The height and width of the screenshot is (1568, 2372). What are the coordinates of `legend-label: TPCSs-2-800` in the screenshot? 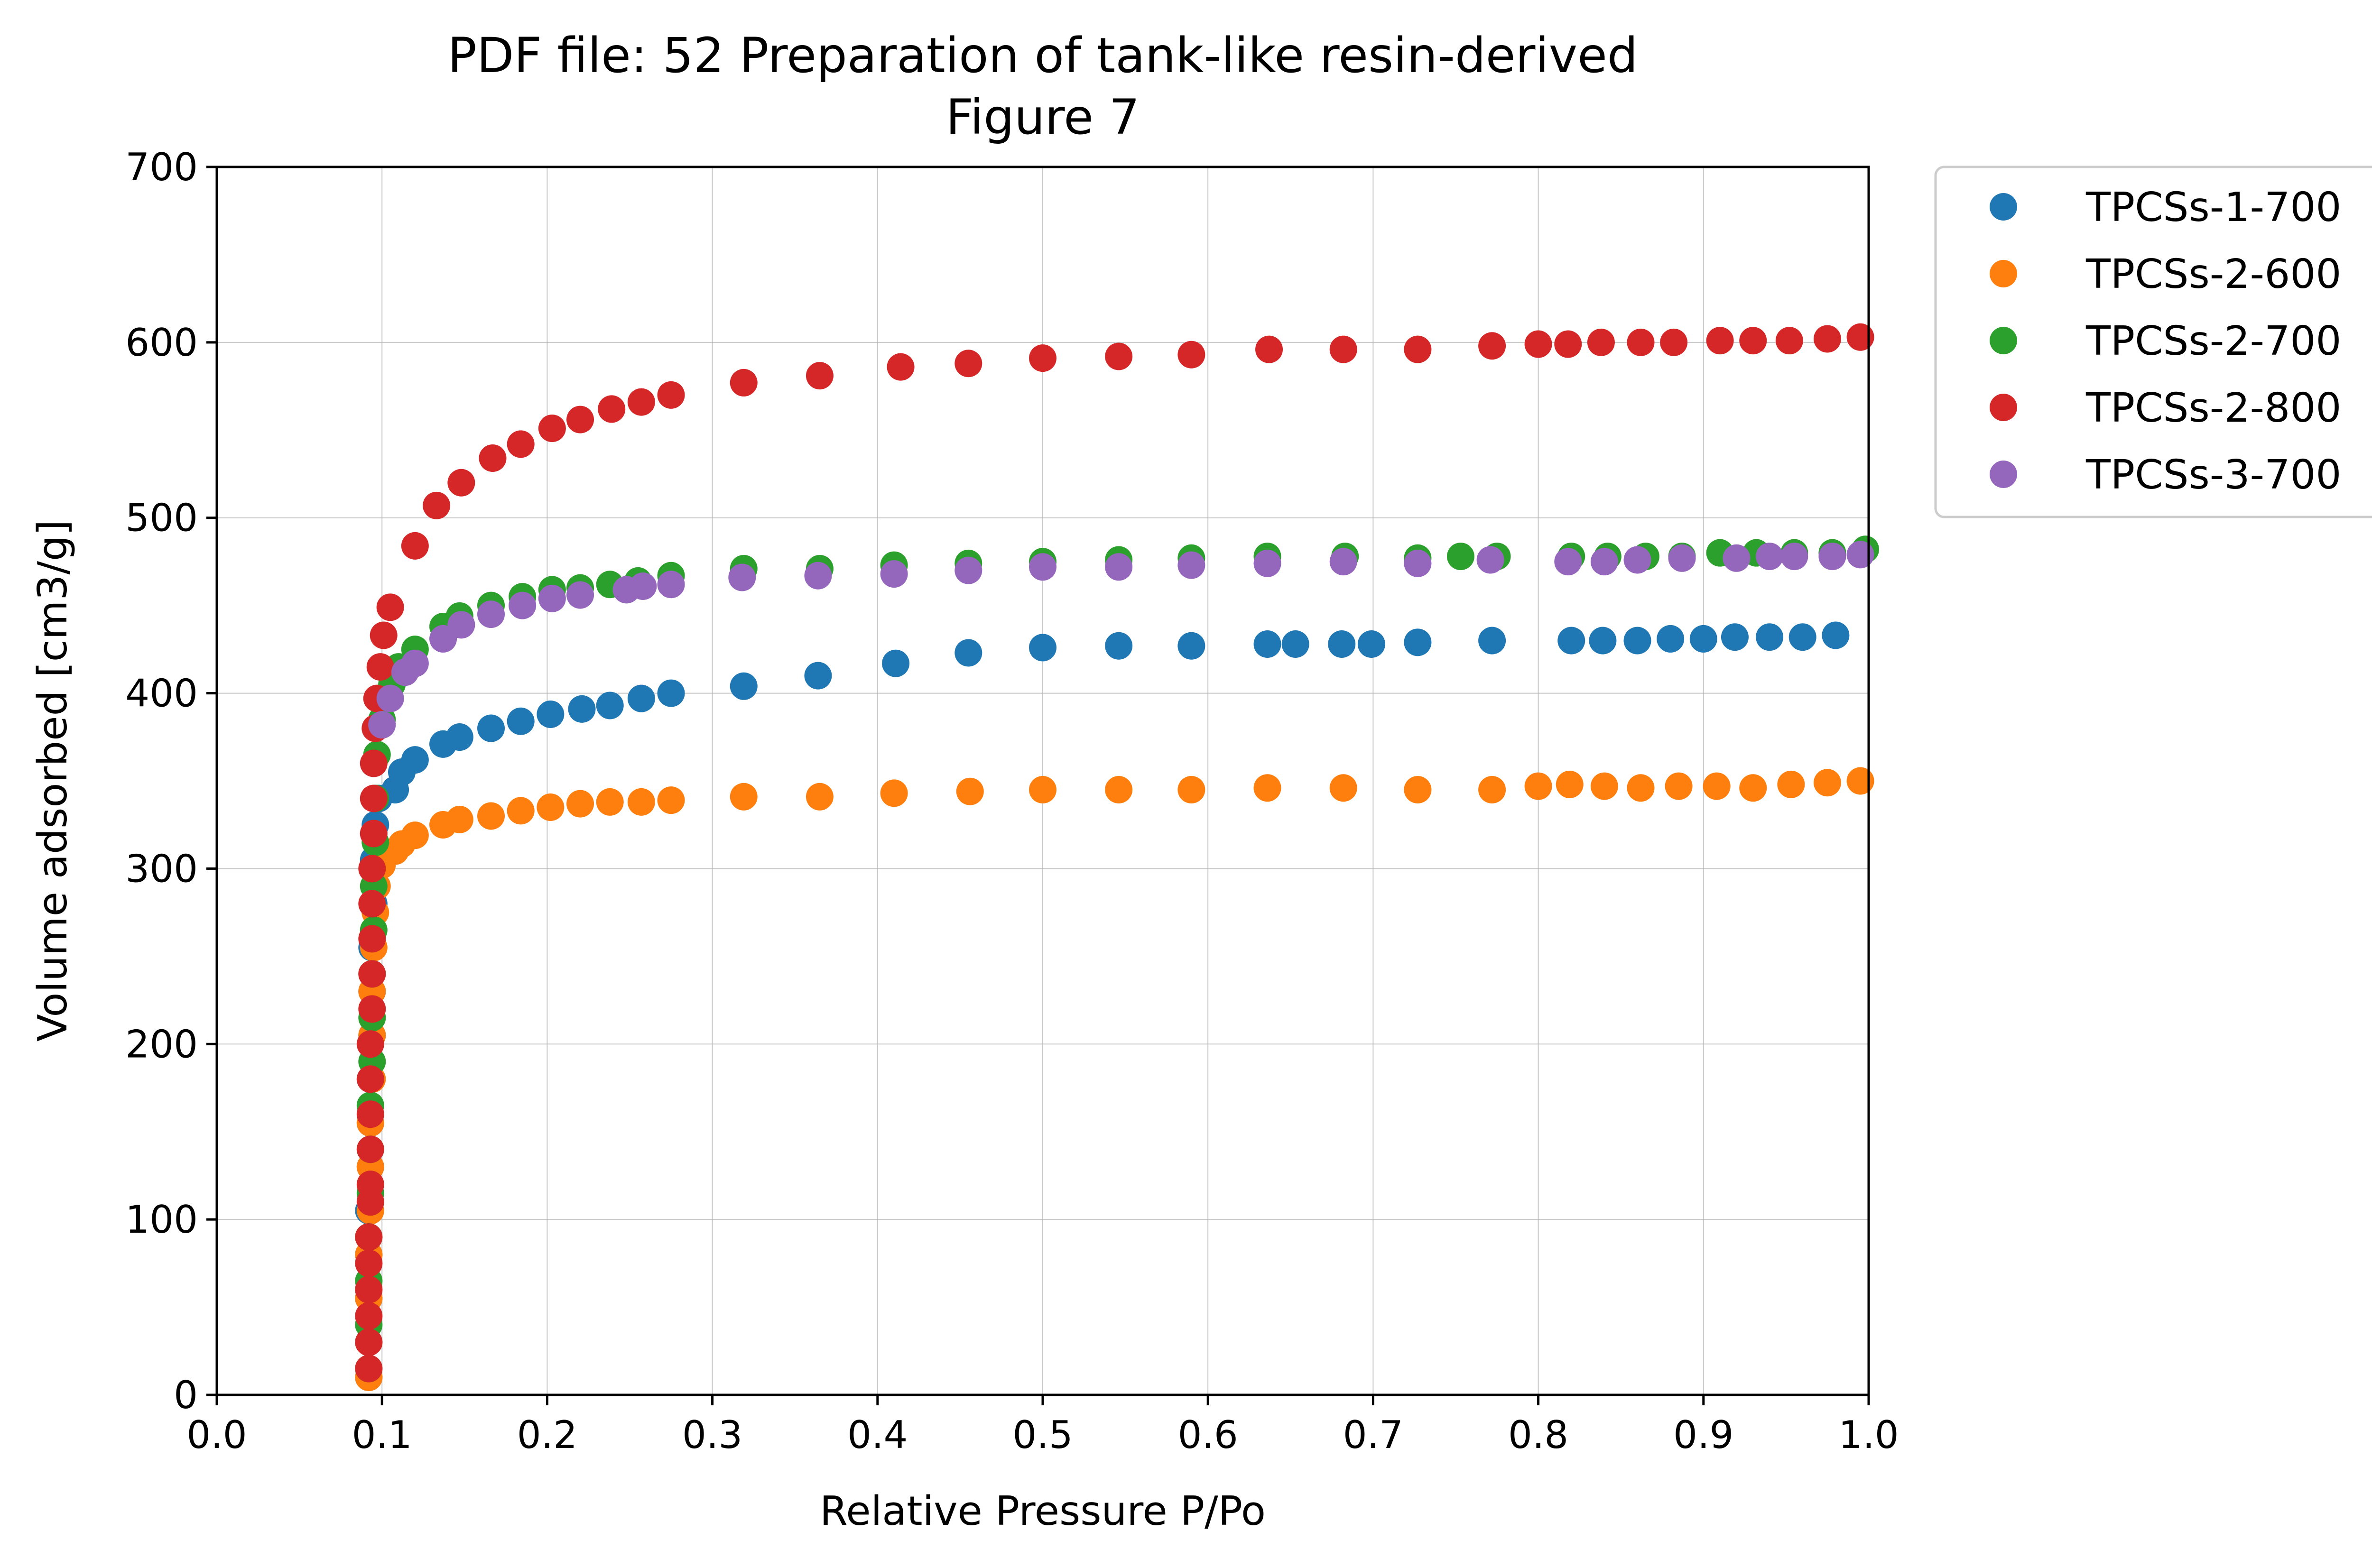 It's located at (2213, 409).